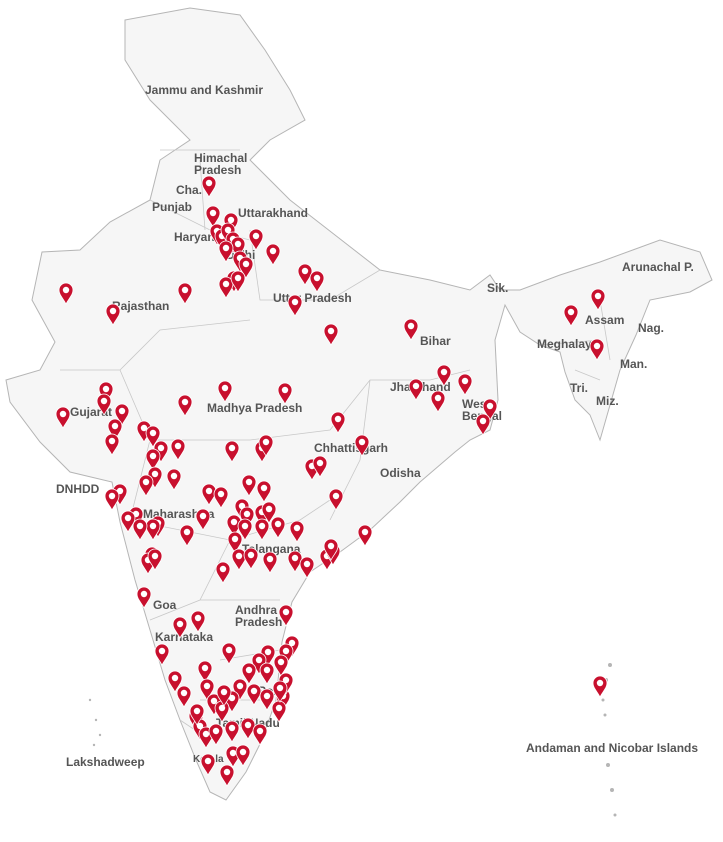 This screenshot has height=842, width=723. Describe the element at coordinates (273, 213) in the screenshot. I see `state-label: Uttarakhand` at that location.